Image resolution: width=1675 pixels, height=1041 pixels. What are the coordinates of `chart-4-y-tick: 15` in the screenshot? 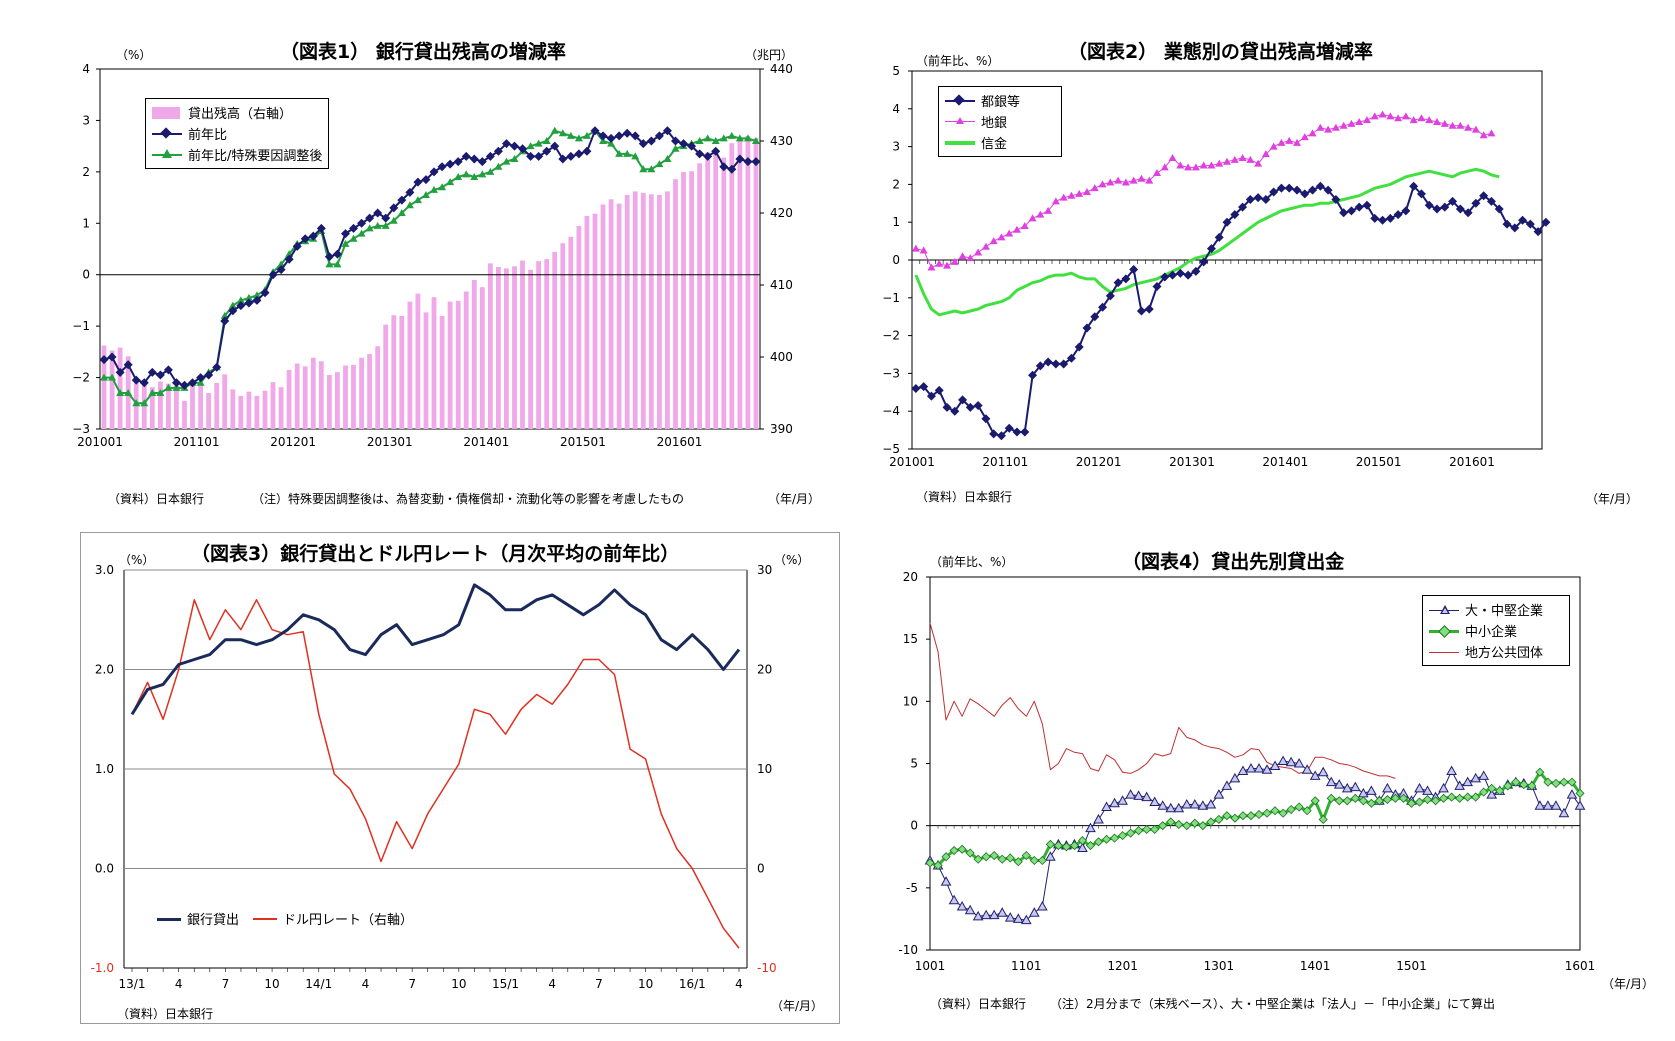 It's located at (910, 639).